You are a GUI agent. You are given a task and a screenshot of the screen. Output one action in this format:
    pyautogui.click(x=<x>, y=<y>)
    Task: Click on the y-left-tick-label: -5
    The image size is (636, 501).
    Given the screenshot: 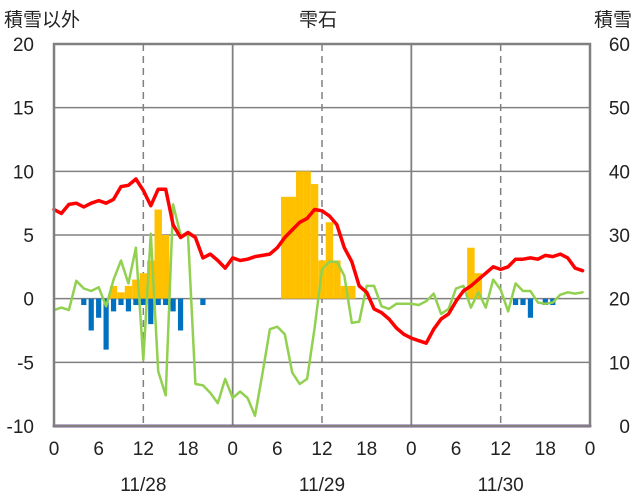 What is the action you would take?
    pyautogui.click(x=25, y=363)
    